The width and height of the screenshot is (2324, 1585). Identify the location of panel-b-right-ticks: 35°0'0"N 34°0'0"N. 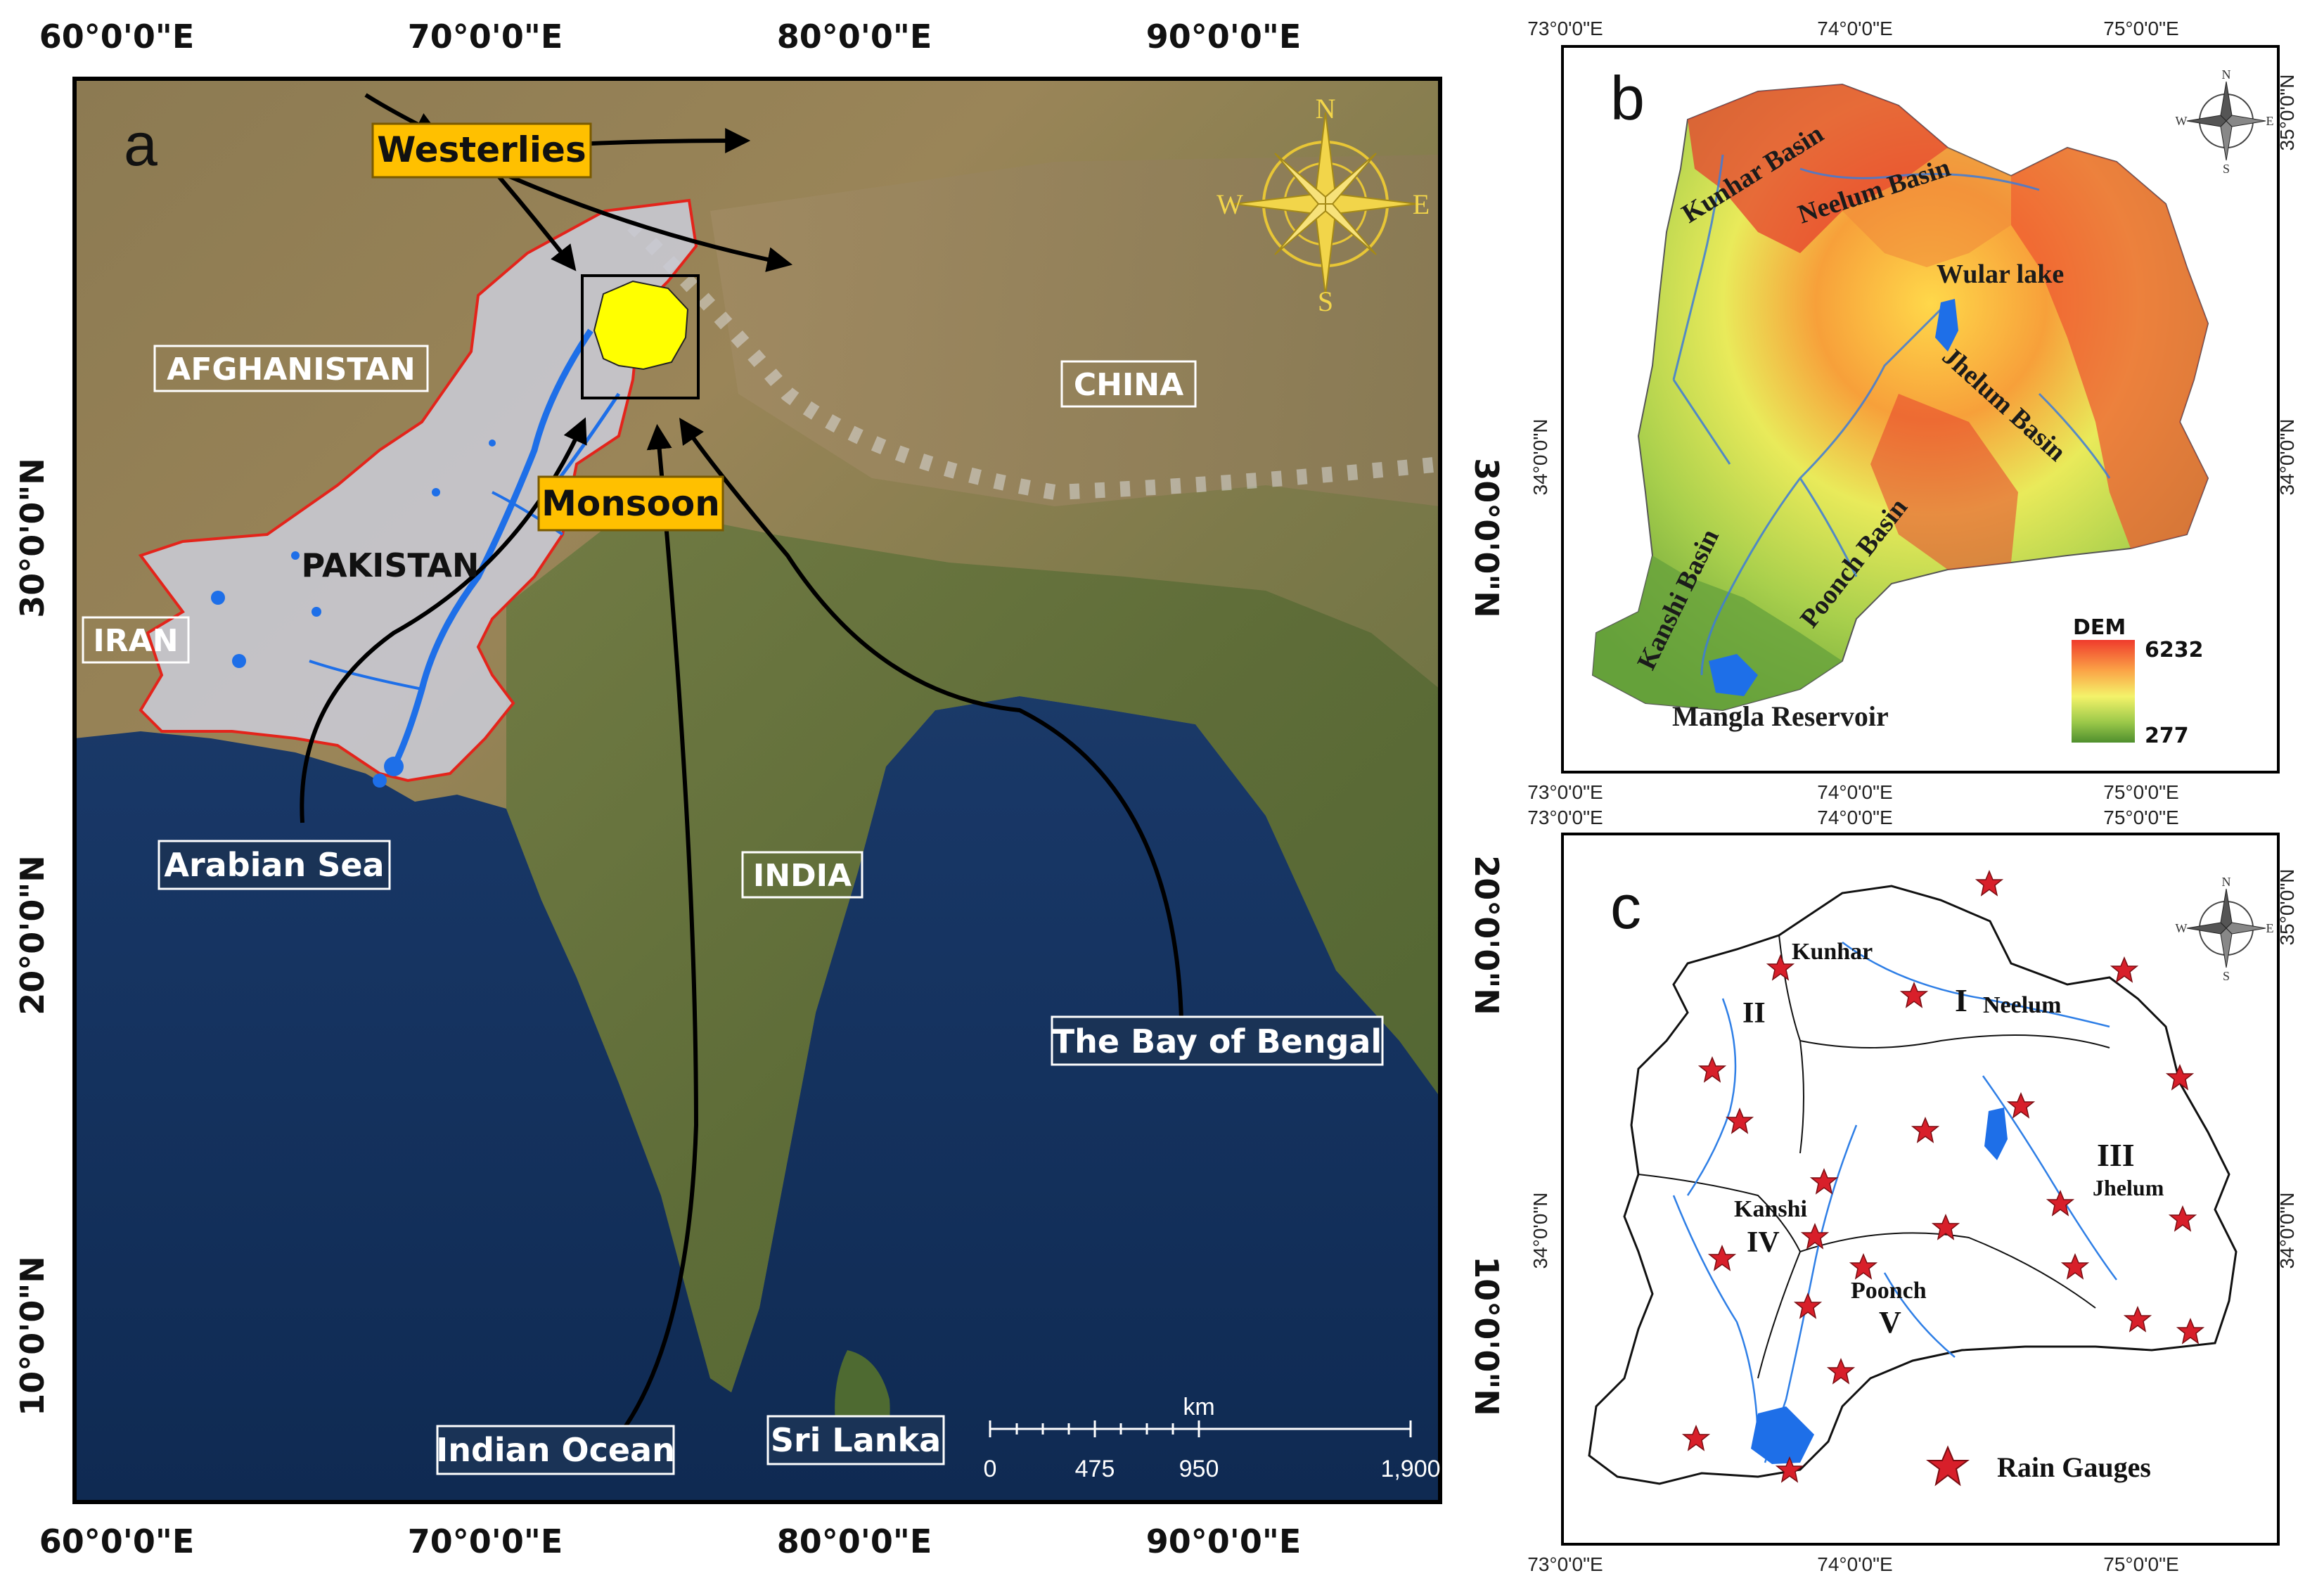
(2287, 285).